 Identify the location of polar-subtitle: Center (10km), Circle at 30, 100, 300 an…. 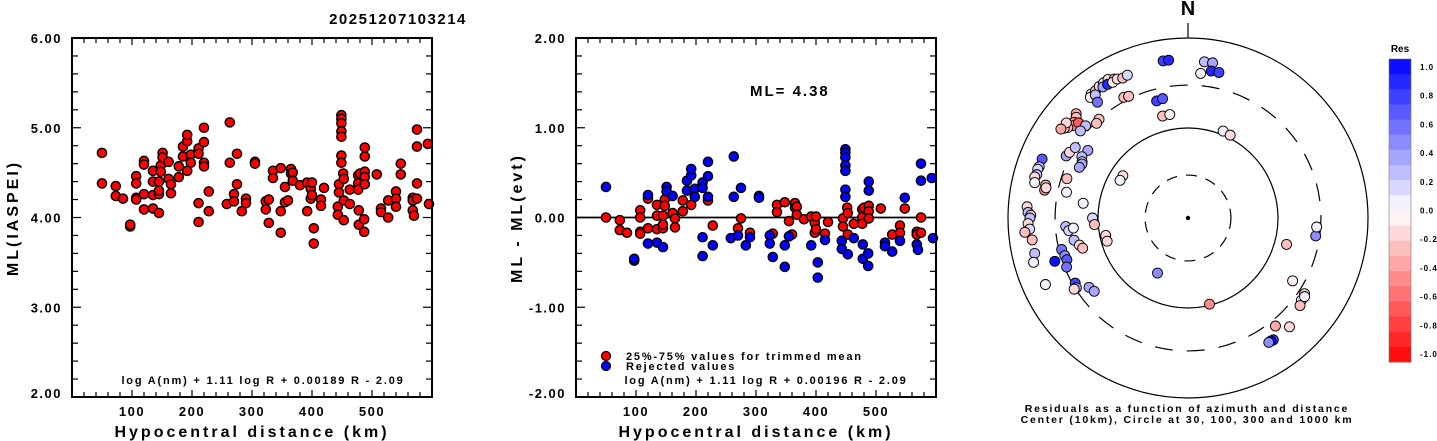
(1187, 420).